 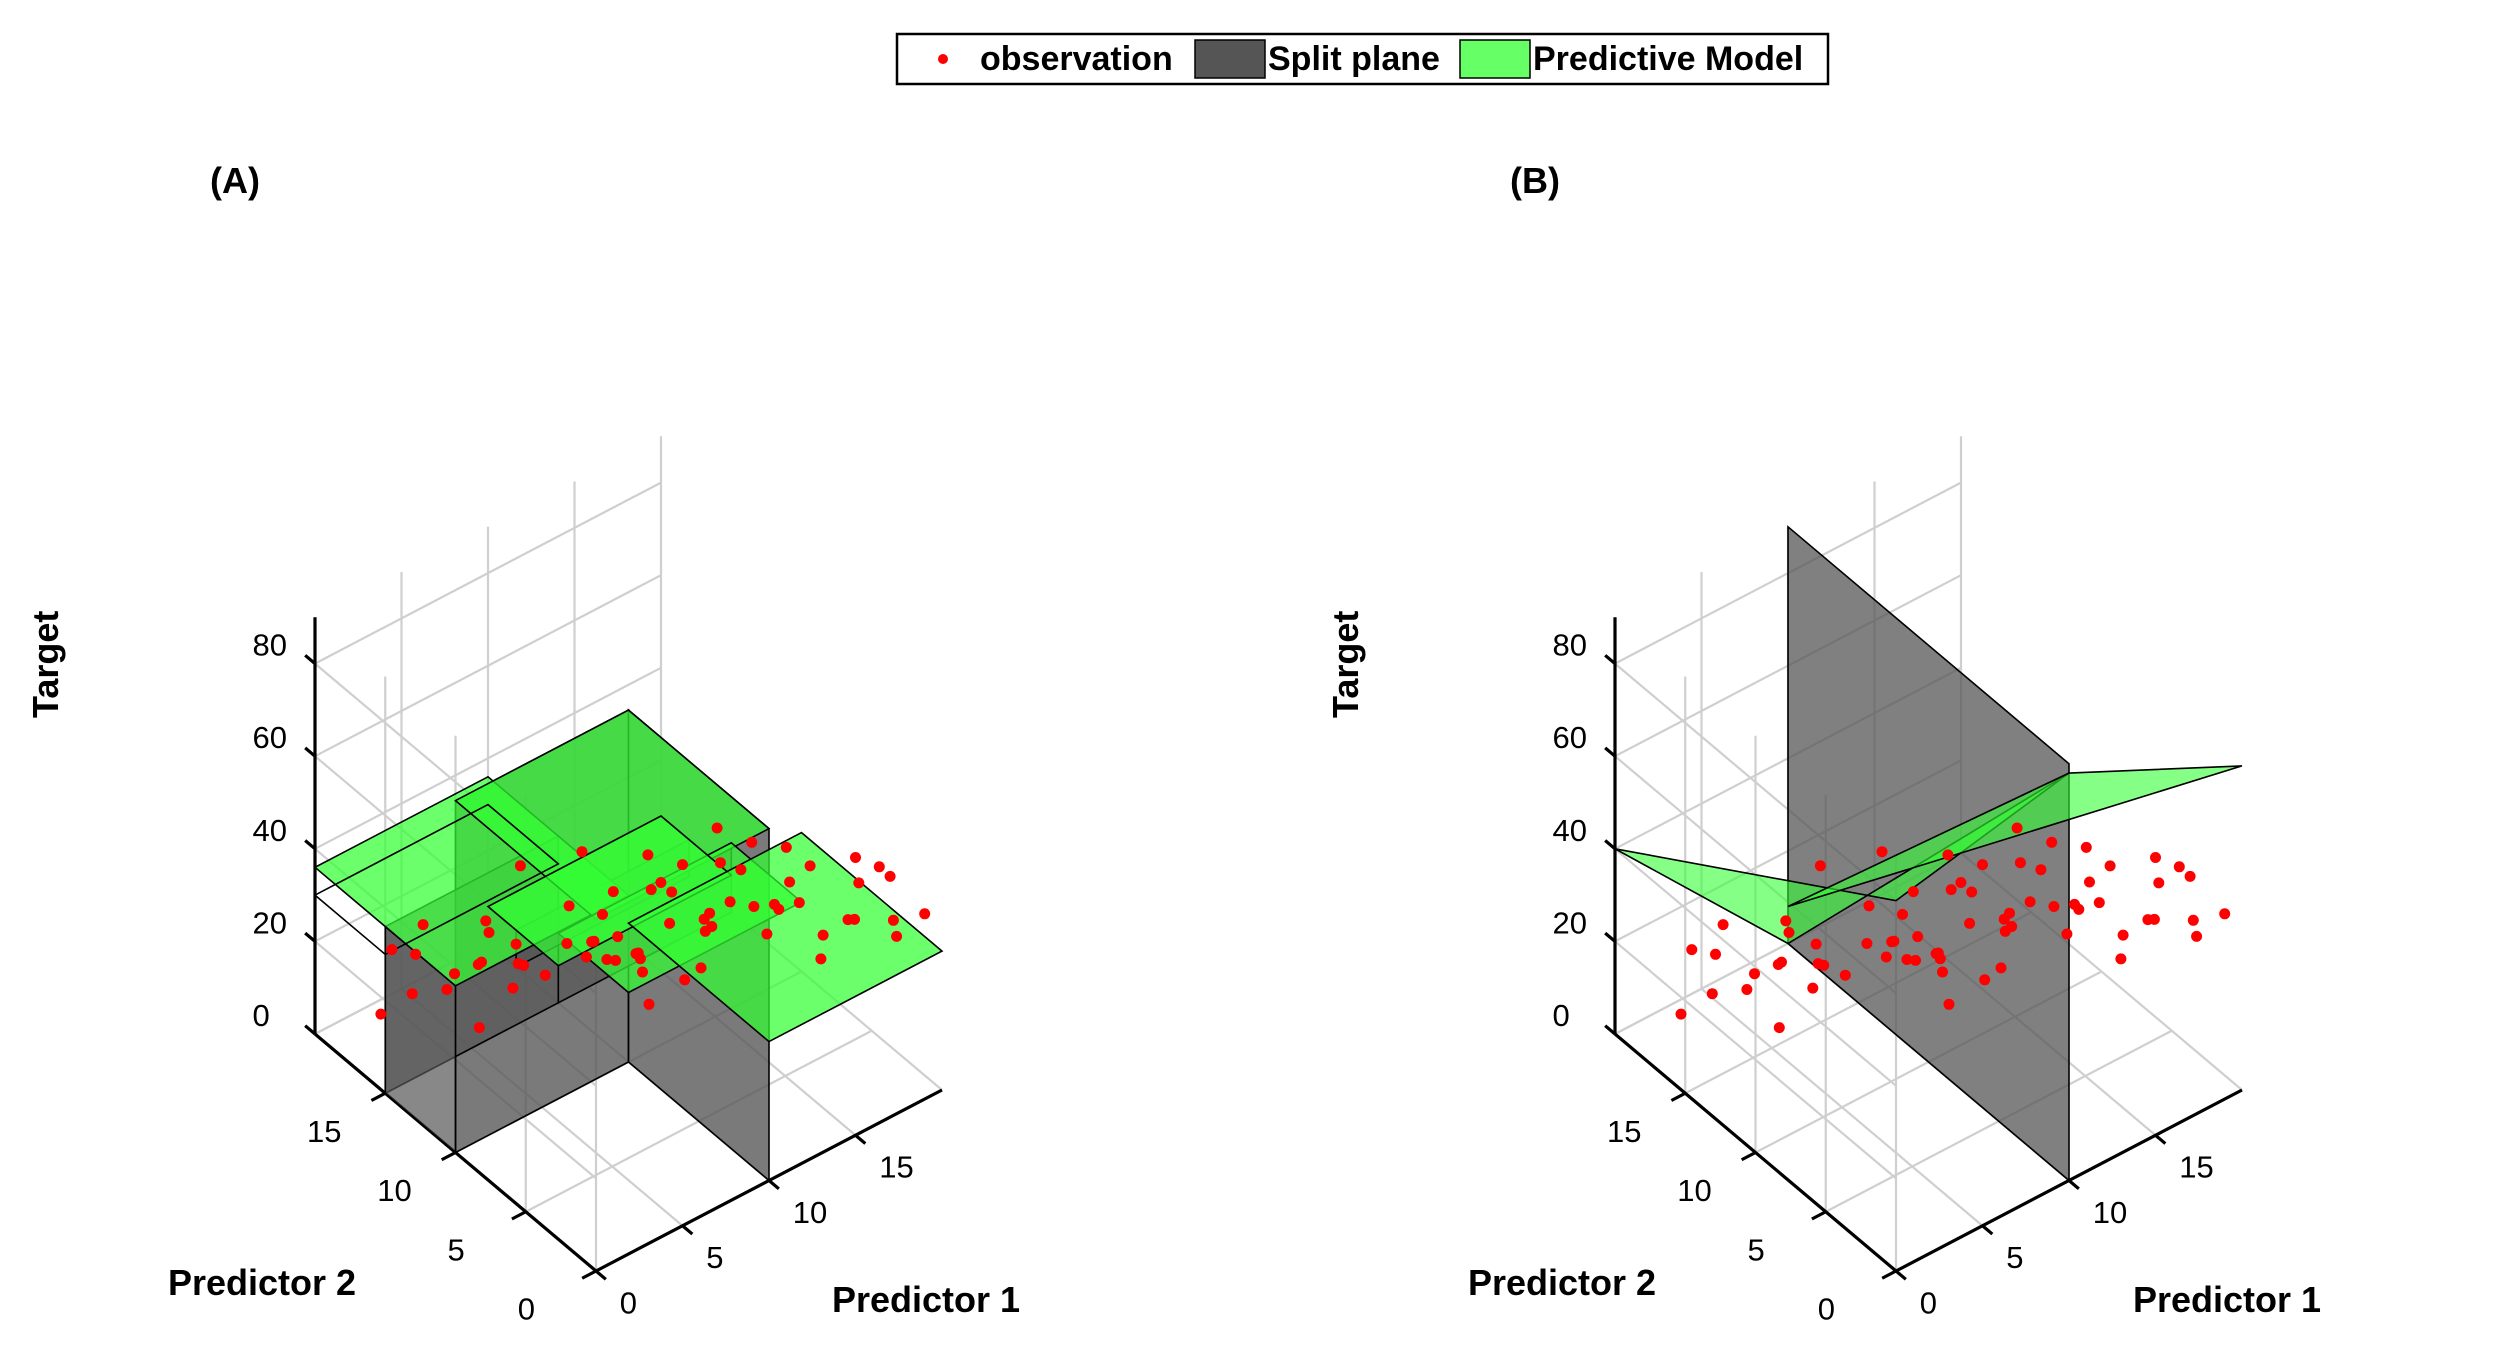 I want to click on legend-model-swatch, so click(x=1495, y=59).